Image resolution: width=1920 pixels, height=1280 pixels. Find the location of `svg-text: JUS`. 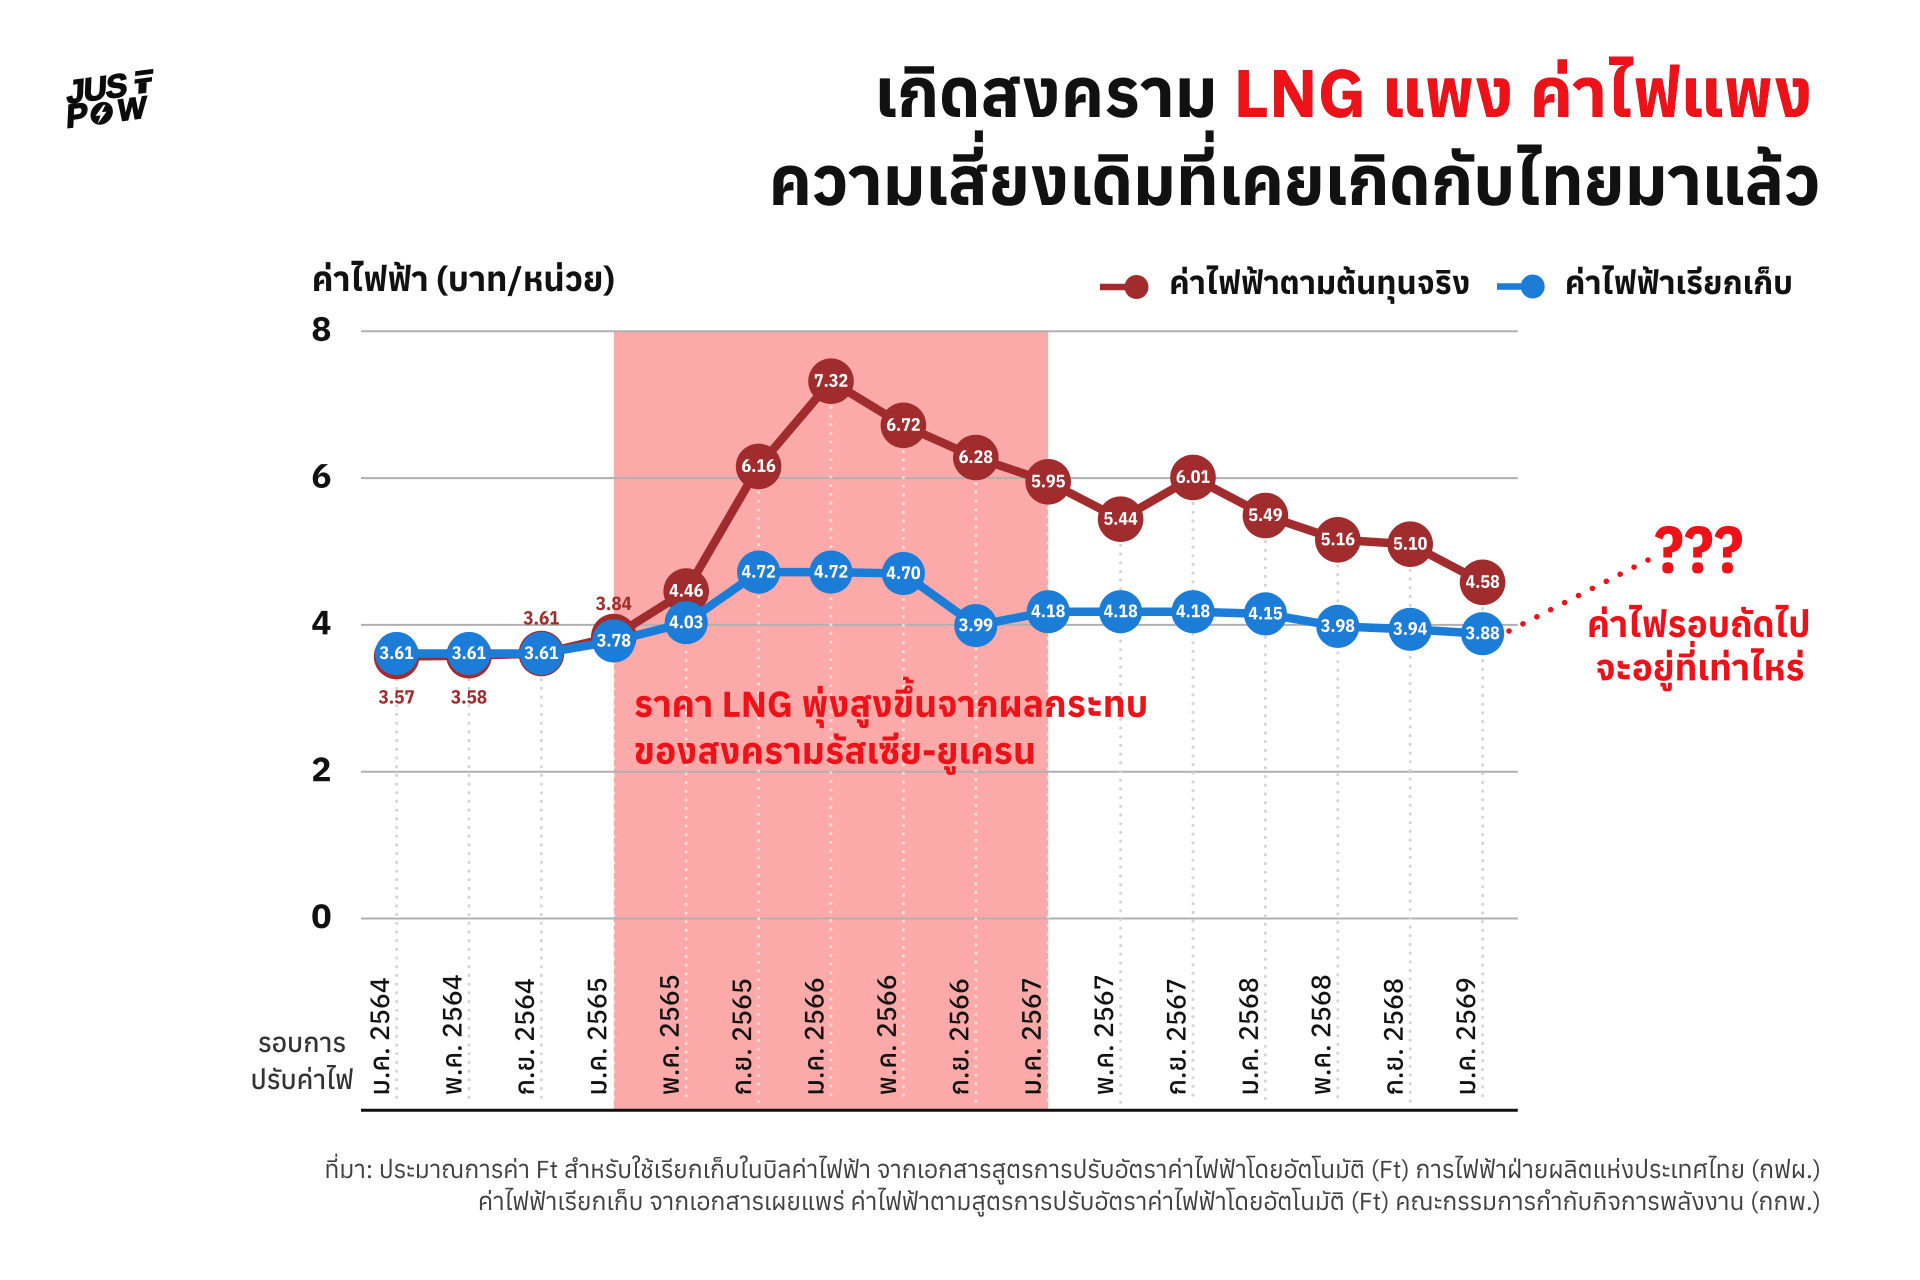

svg-text: JUS is located at coordinates (96, 88).